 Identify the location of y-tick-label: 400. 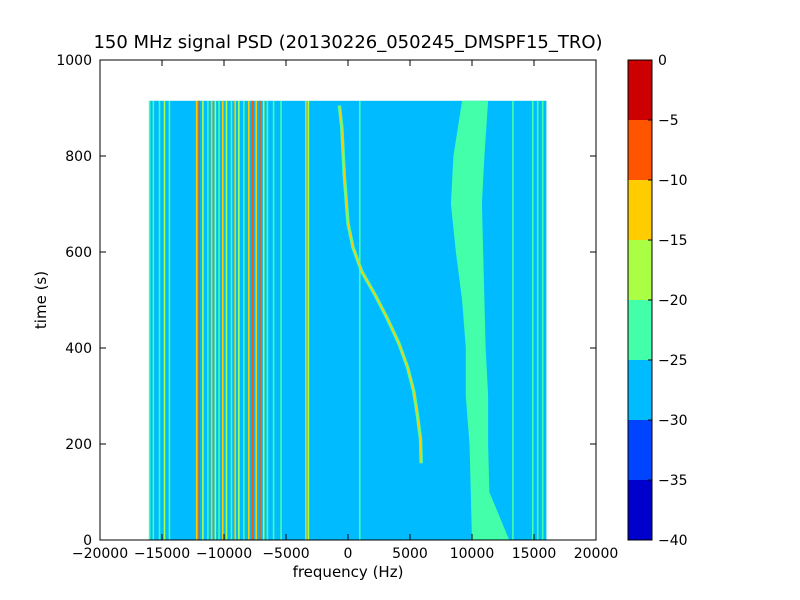
(78, 349).